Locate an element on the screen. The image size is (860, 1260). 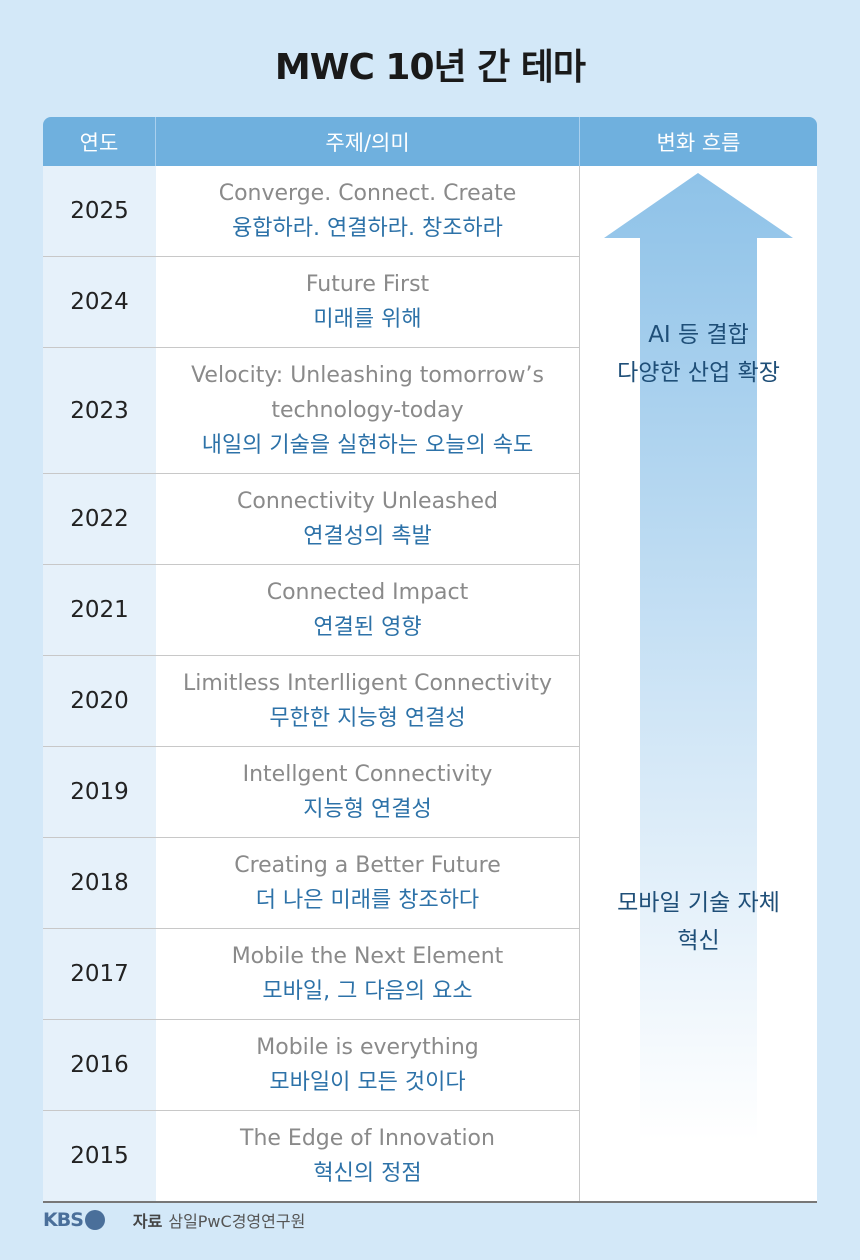
header-cell: 연도 is located at coordinates (99, 141).